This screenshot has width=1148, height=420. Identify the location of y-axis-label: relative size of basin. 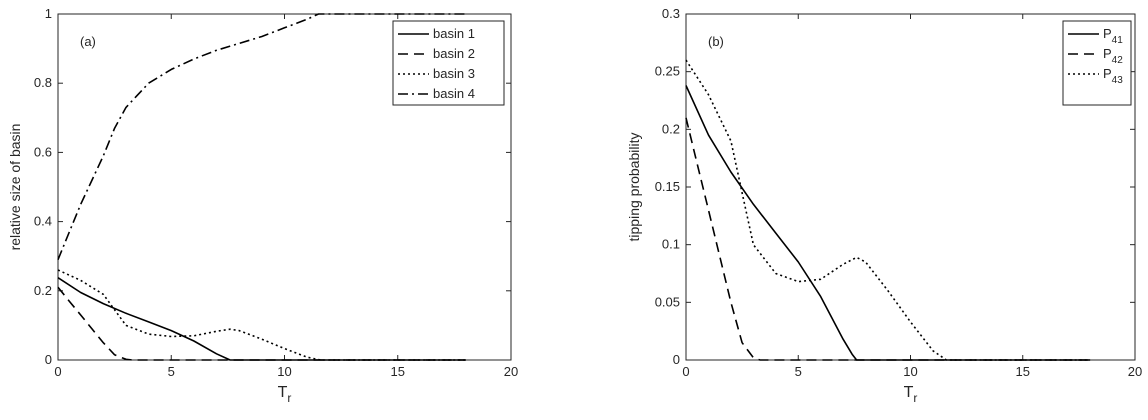
(15, 187).